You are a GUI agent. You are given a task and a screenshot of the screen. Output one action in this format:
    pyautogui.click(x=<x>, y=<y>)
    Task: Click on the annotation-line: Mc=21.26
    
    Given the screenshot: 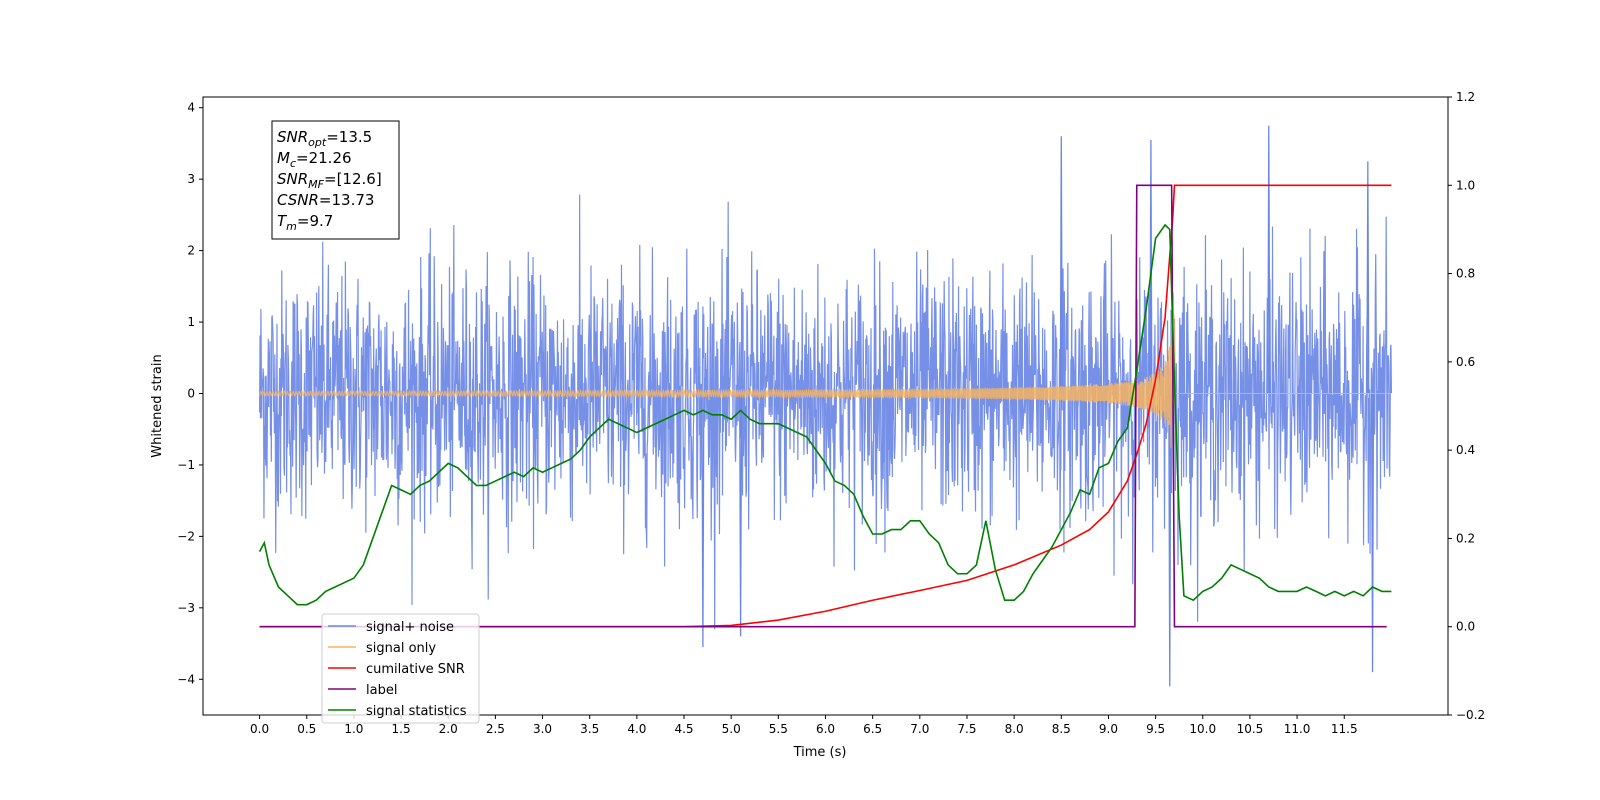 What is the action you would take?
    pyautogui.click(x=314, y=159)
    